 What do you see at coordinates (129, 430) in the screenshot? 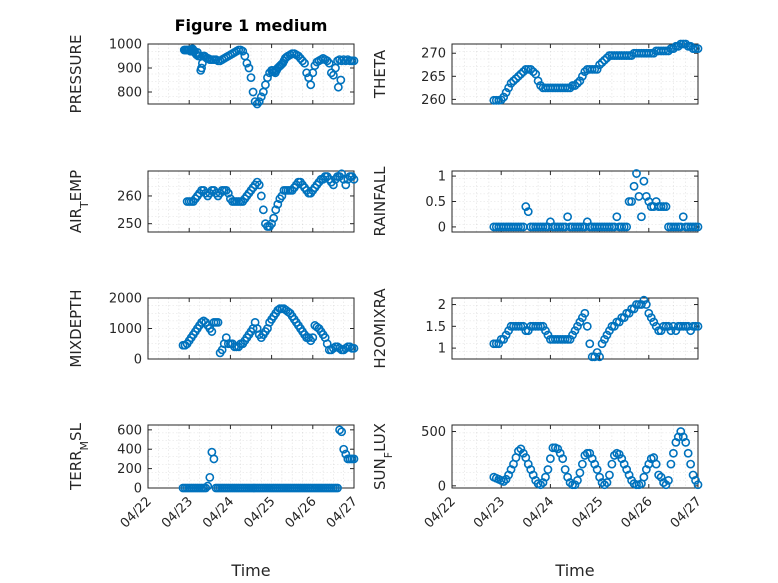
I see `y-tick-label: 600` at bounding box center [129, 430].